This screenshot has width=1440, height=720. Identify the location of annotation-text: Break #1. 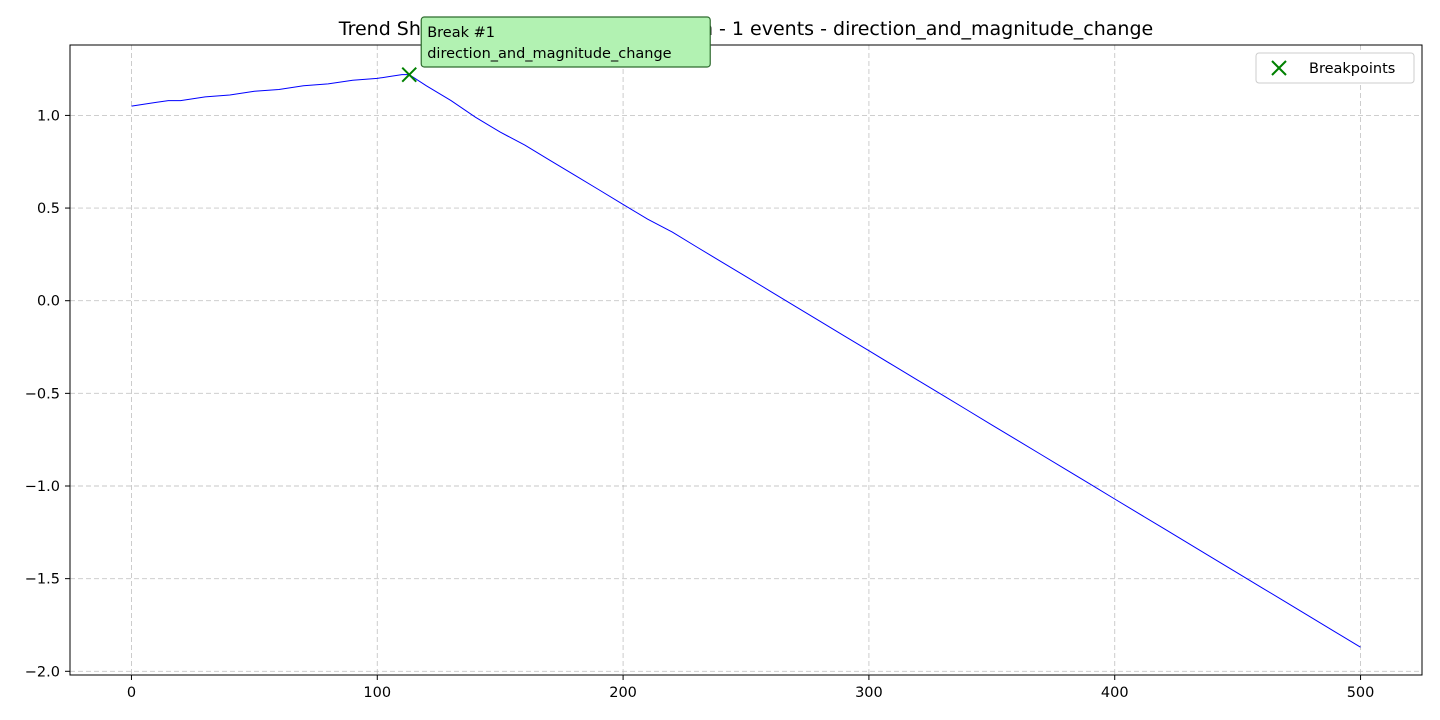
(461, 33).